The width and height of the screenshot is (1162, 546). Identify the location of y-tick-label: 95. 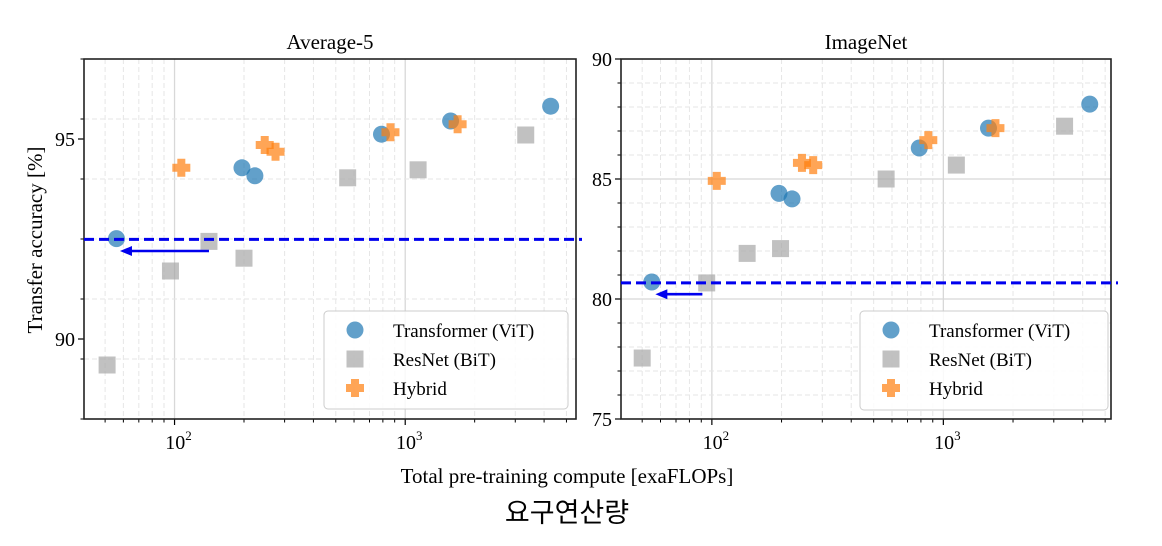
(65, 140).